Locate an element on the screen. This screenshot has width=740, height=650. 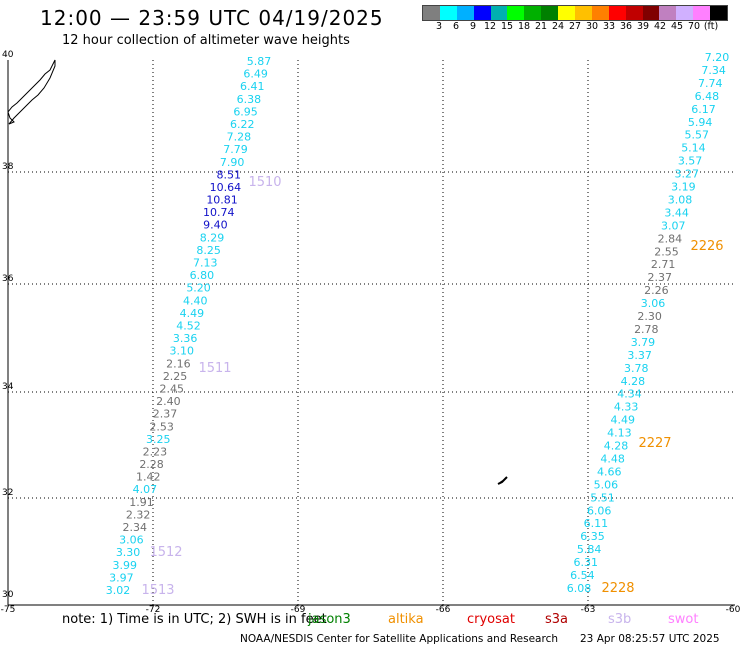
color-scale-label: 33 is located at coordinates (609, 26).